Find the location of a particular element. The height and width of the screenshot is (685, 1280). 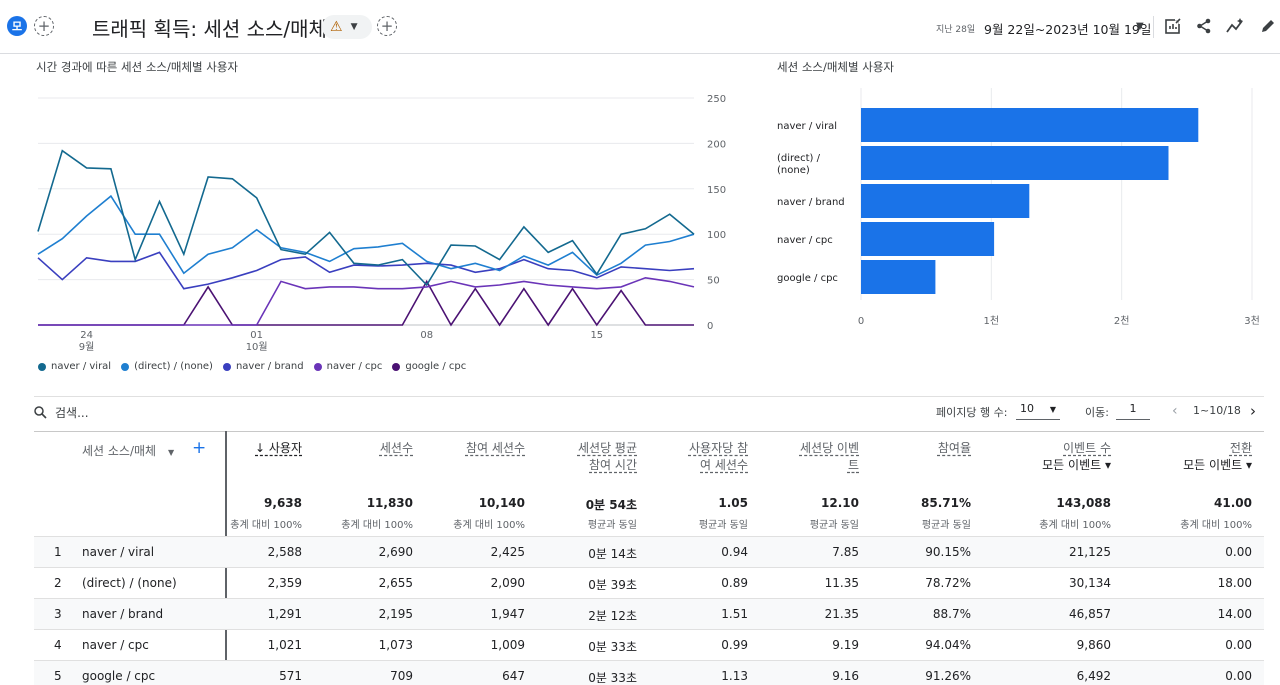

add-comparison-button: + is located at coordinates (44, 26).